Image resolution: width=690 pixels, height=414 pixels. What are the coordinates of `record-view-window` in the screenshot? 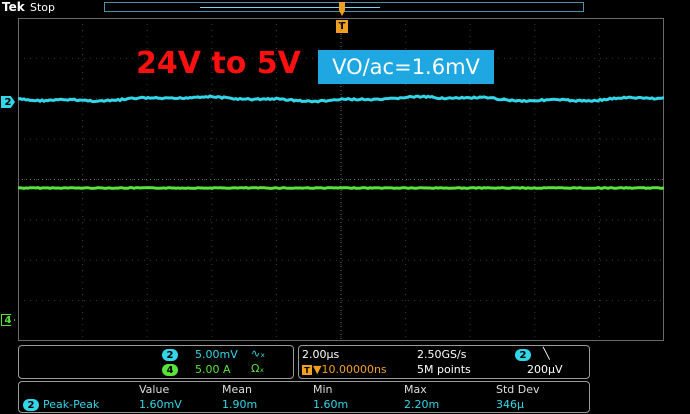 It's located at (290, 7).